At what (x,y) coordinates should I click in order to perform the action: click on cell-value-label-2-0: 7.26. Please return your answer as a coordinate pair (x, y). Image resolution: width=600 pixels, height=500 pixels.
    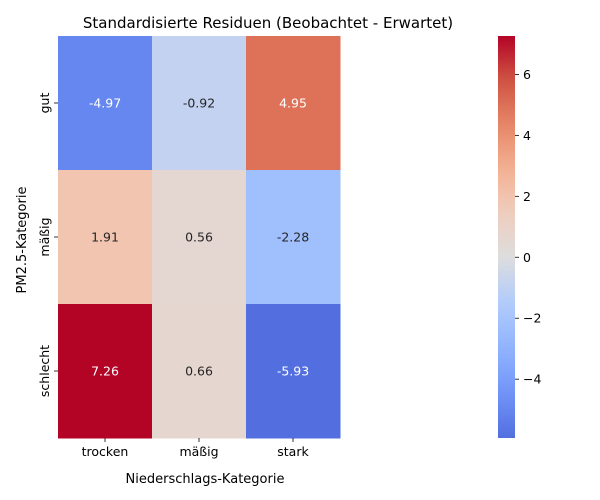
    Looking at the image, I should click on (105, 371).